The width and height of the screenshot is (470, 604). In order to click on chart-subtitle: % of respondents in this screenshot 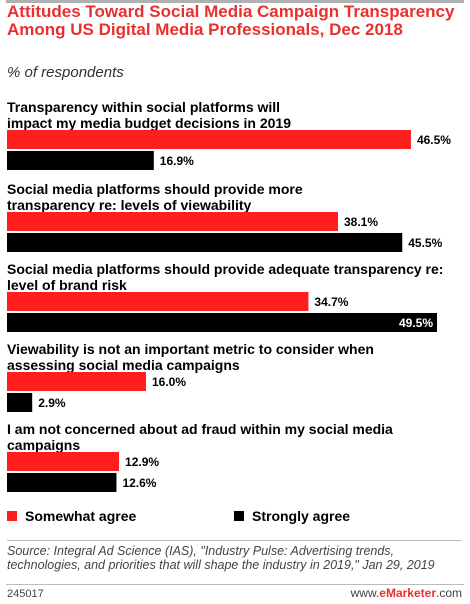, I will do `click(65, 72)`.